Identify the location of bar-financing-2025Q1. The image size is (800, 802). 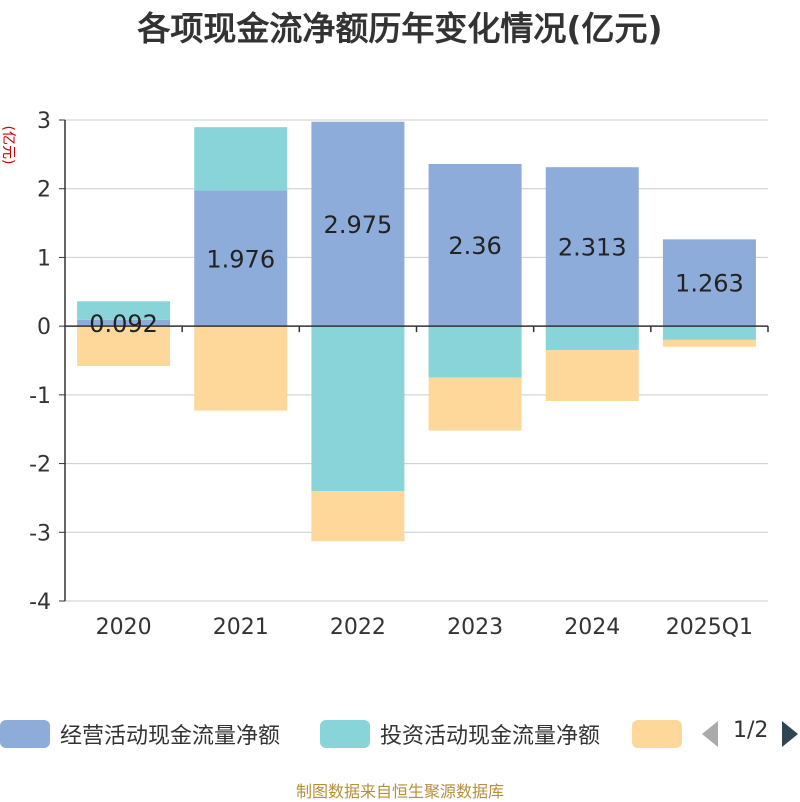
(709, 343).